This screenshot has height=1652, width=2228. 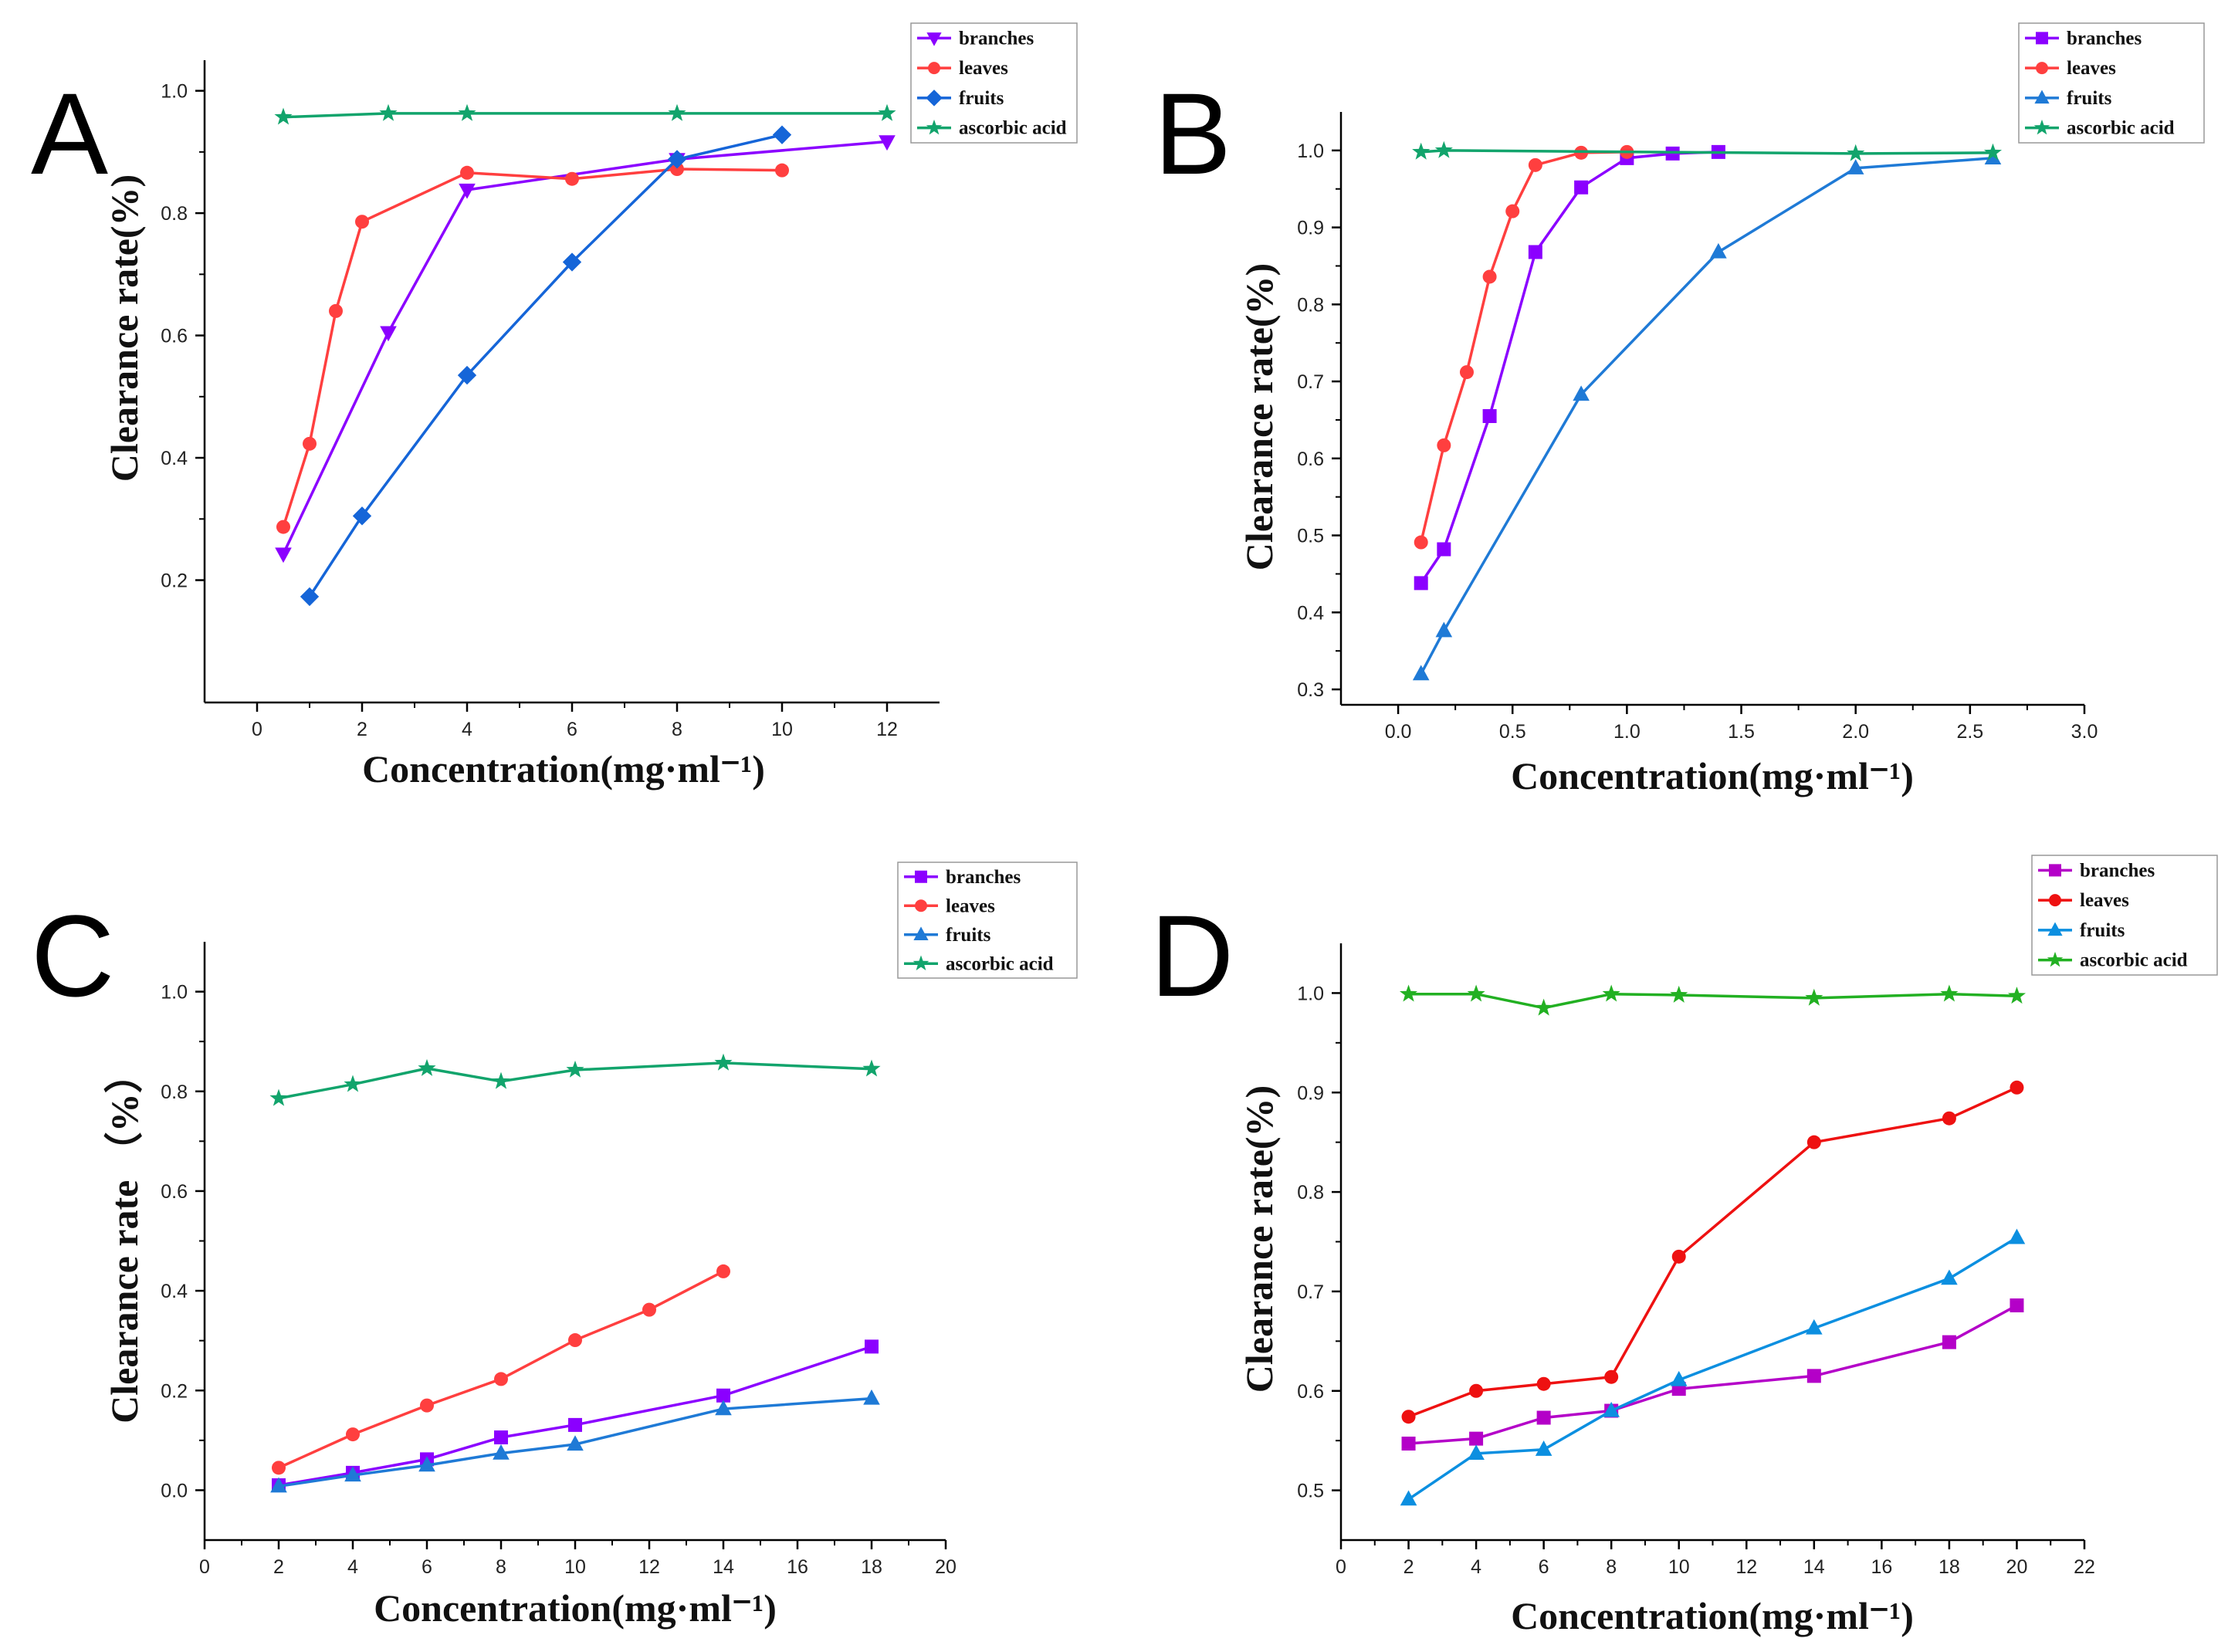 What do you see at coordinates (946, 1567) in the screenshot?
I see `x-tick-label: 20` at bounding box center [946, 1567].